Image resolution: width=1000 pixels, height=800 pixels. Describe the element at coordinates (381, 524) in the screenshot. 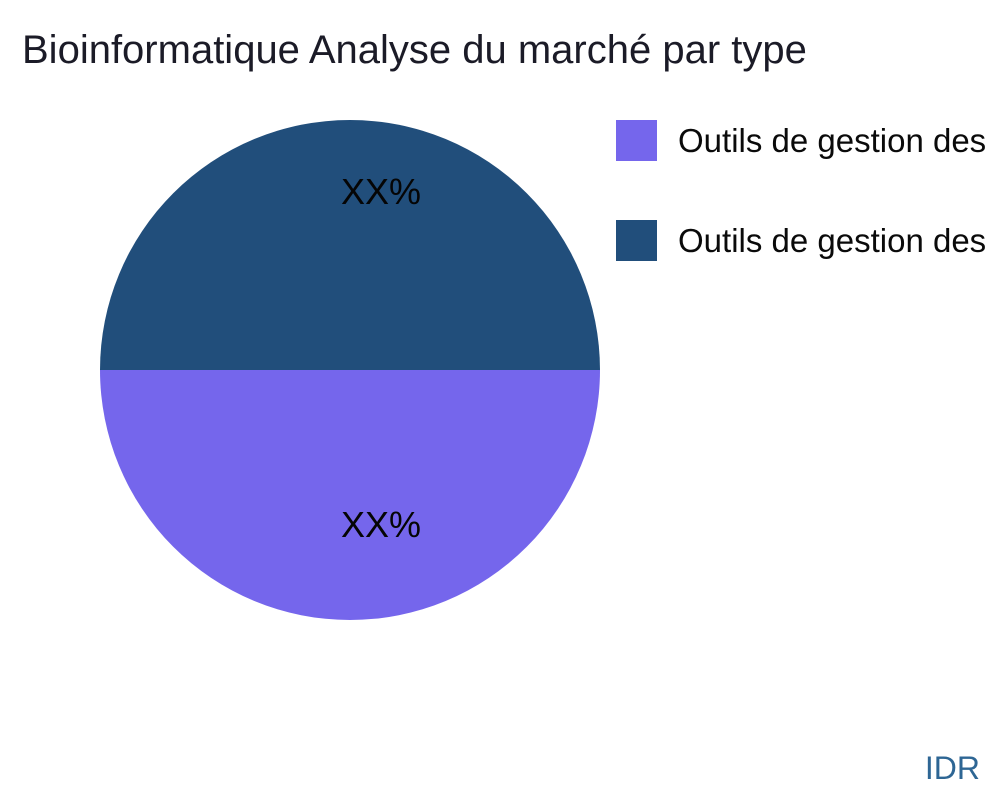

I see `pie-slice-label-bottom: XX%` at that location.